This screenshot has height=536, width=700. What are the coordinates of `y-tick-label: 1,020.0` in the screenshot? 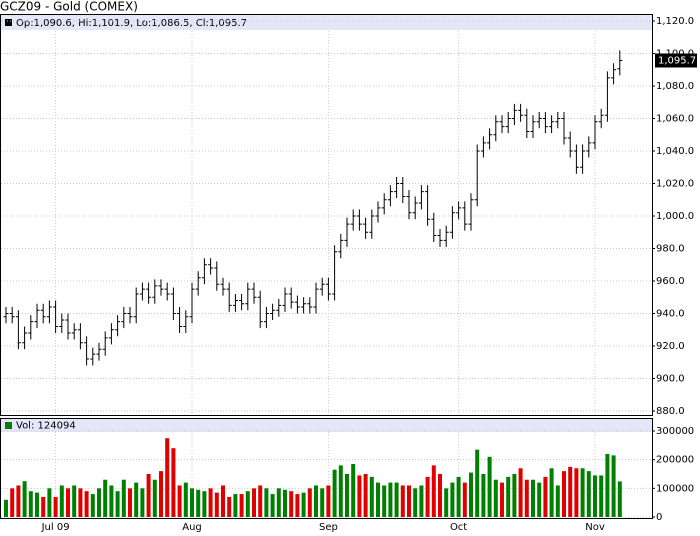 It's located at (675, 184).